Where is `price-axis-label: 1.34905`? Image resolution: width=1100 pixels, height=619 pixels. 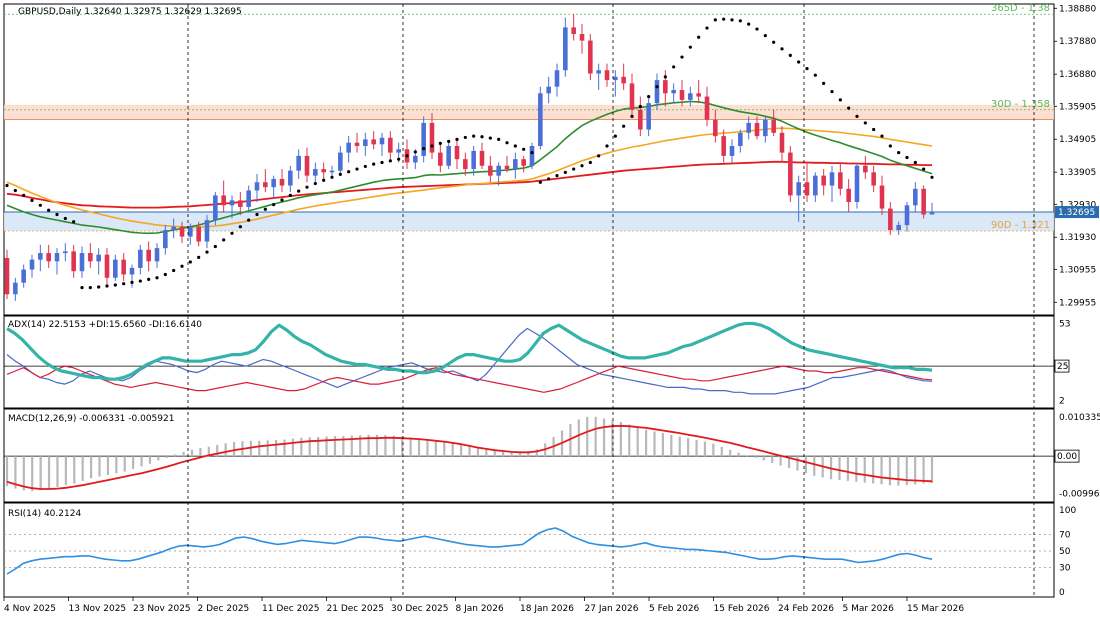
price-axis-label: 1.34905 is located at coordinates (1077, 140).